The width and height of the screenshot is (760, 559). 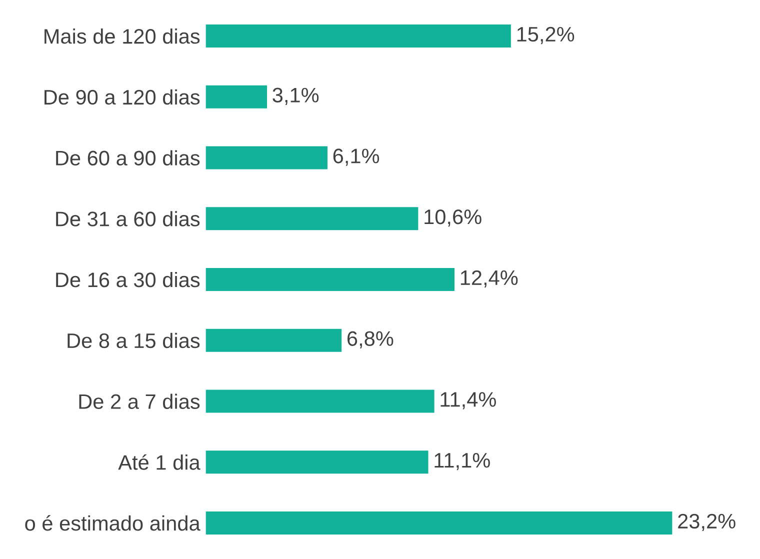 I want to click on y-tick-label: De 2 a 7 dias, so click(x=139, y=401).